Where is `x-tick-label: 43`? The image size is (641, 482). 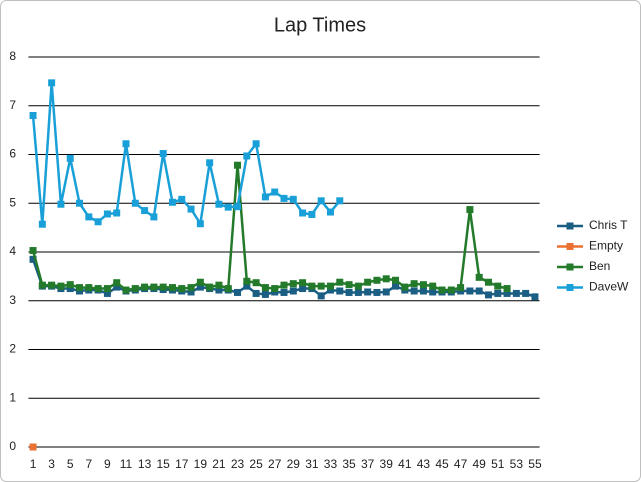 x-tick-label: 43 is located at coordinates (424, 464).